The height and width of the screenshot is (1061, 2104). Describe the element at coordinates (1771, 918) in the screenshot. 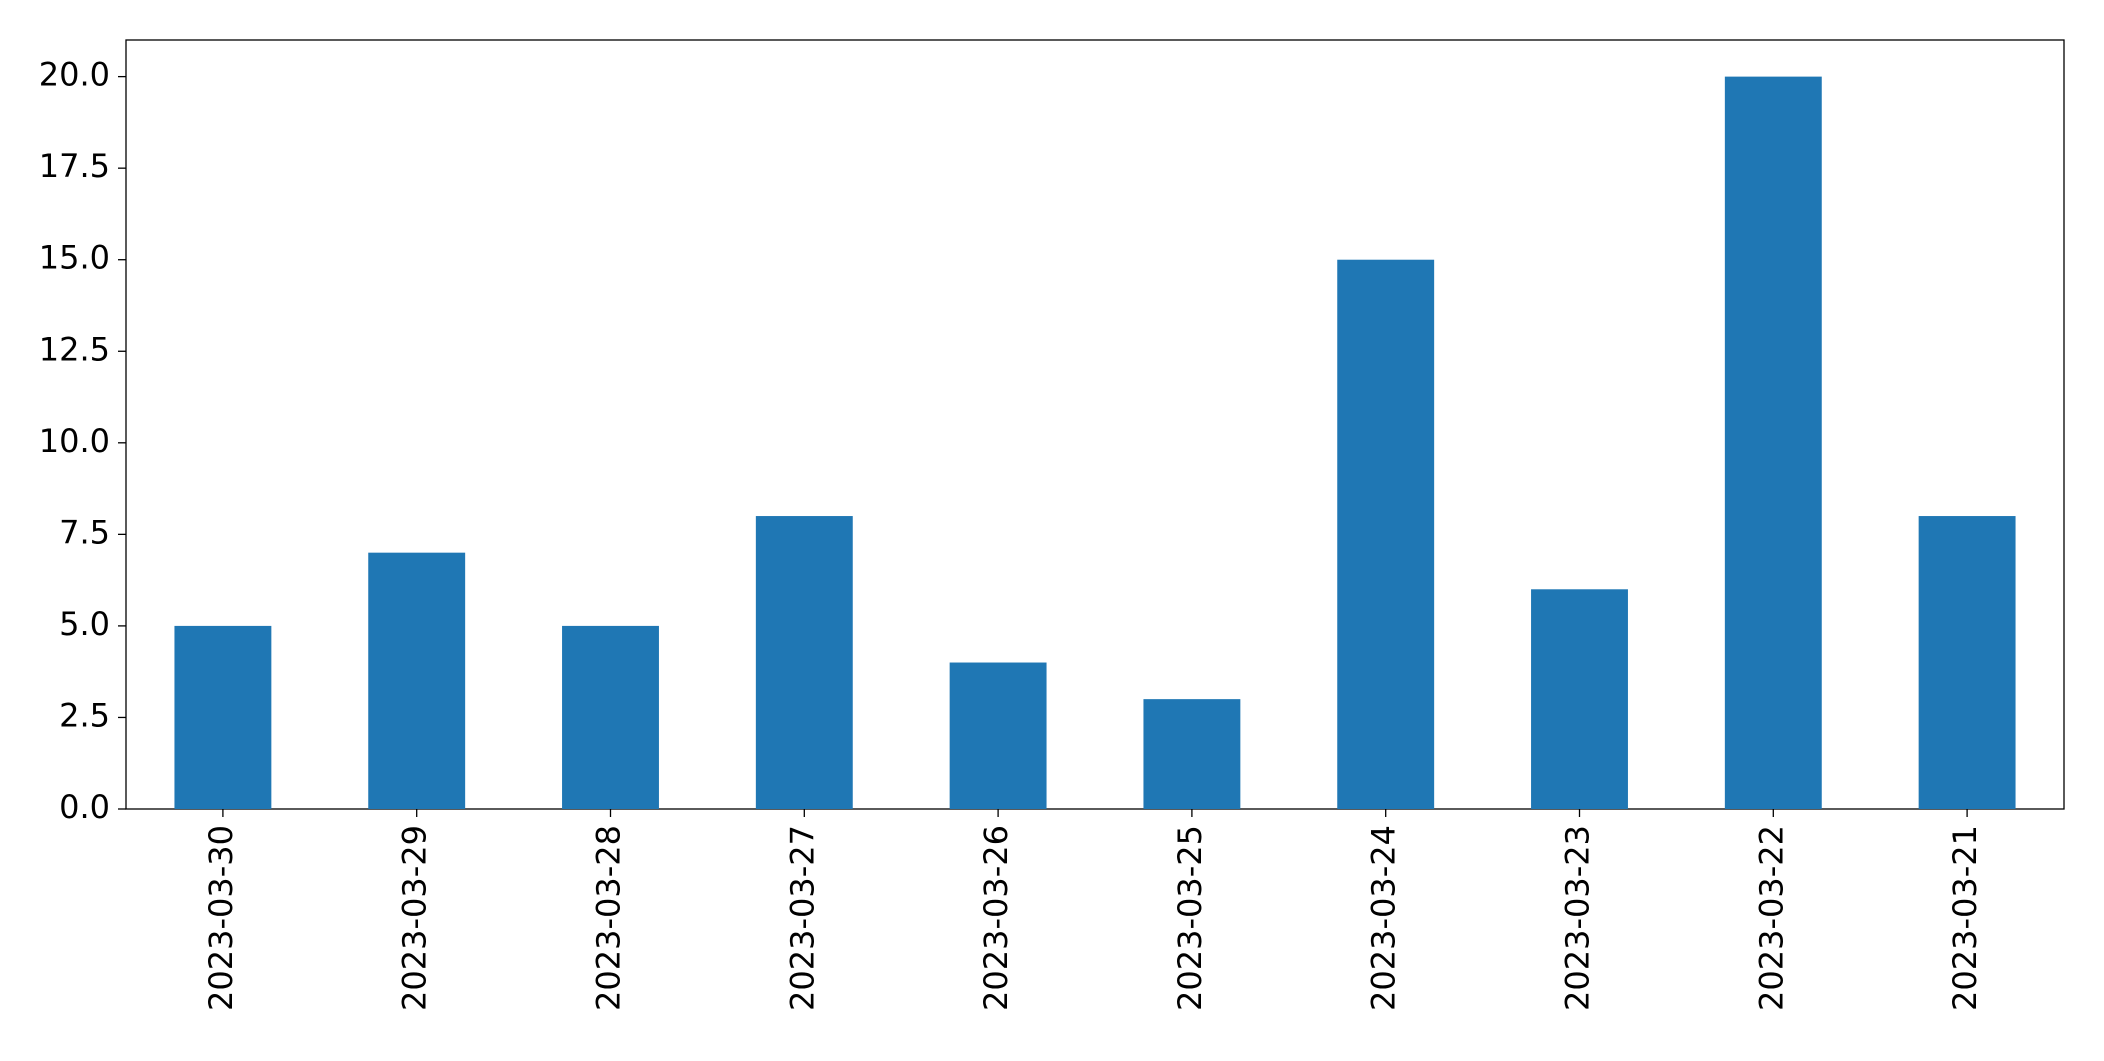

I see `x-tick-label: 2023-03-22` at that location.